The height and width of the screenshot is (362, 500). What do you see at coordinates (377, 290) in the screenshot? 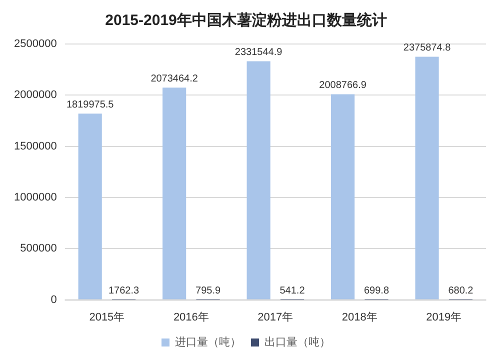
I see `data-label: 699.8` at bounding box center [377, 290].